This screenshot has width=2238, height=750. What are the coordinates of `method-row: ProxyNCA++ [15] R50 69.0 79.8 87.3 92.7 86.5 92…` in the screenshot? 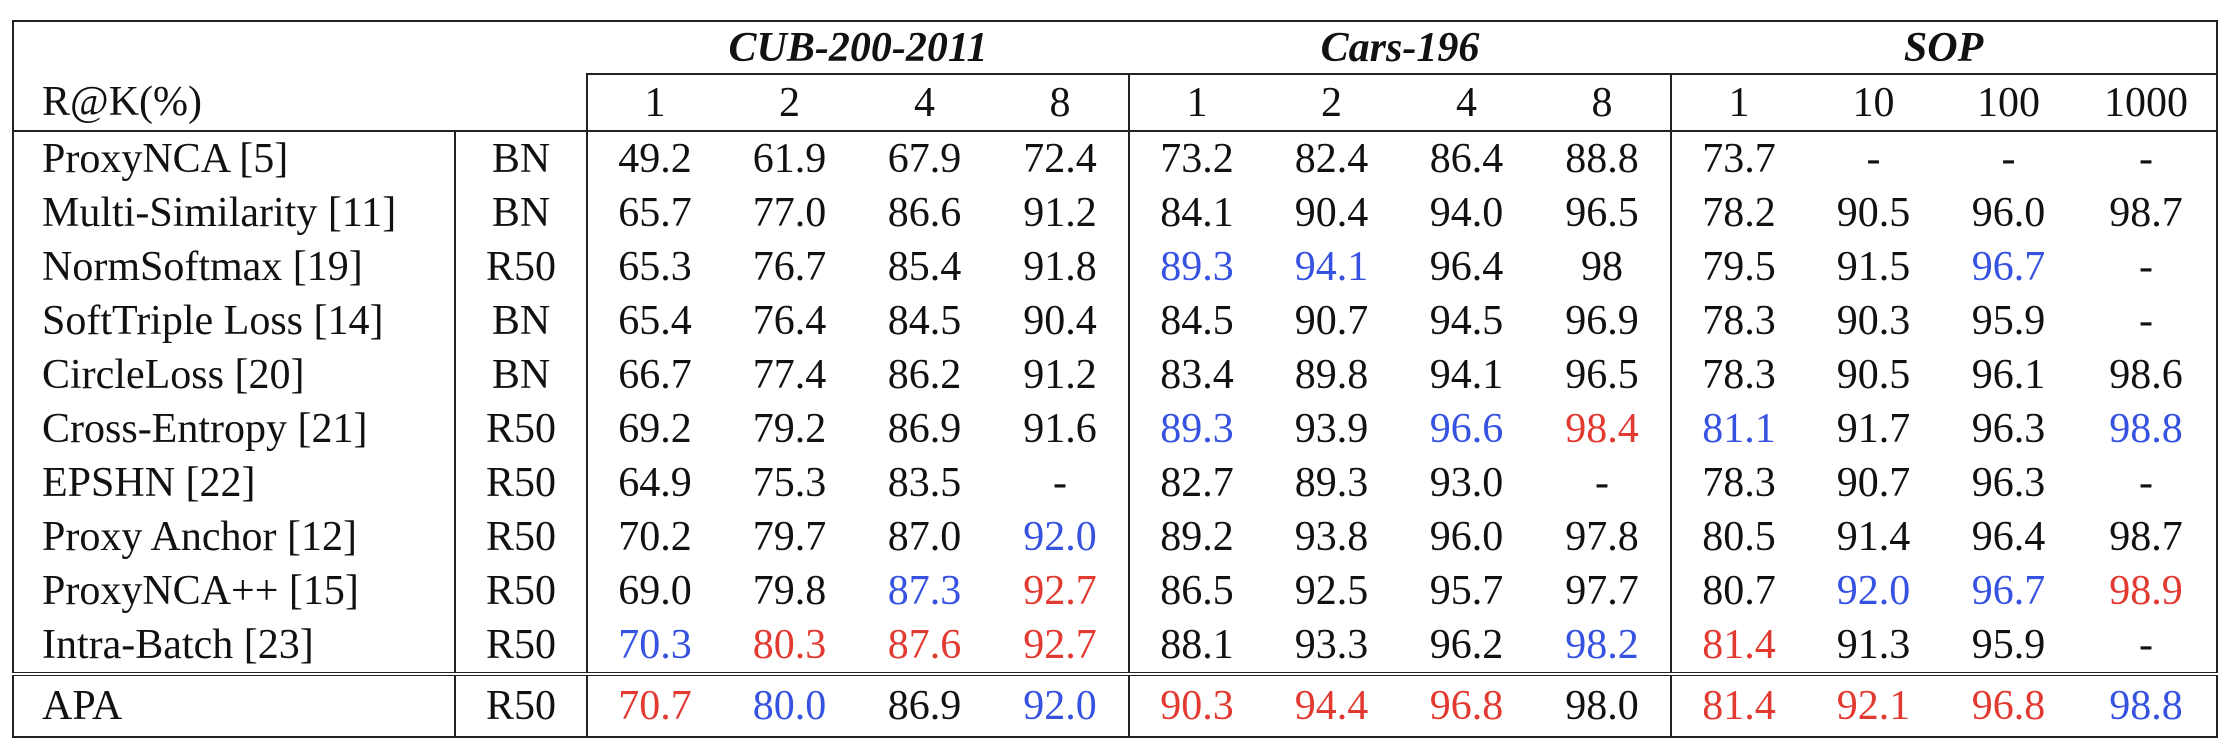 It's located at (1115, 591).